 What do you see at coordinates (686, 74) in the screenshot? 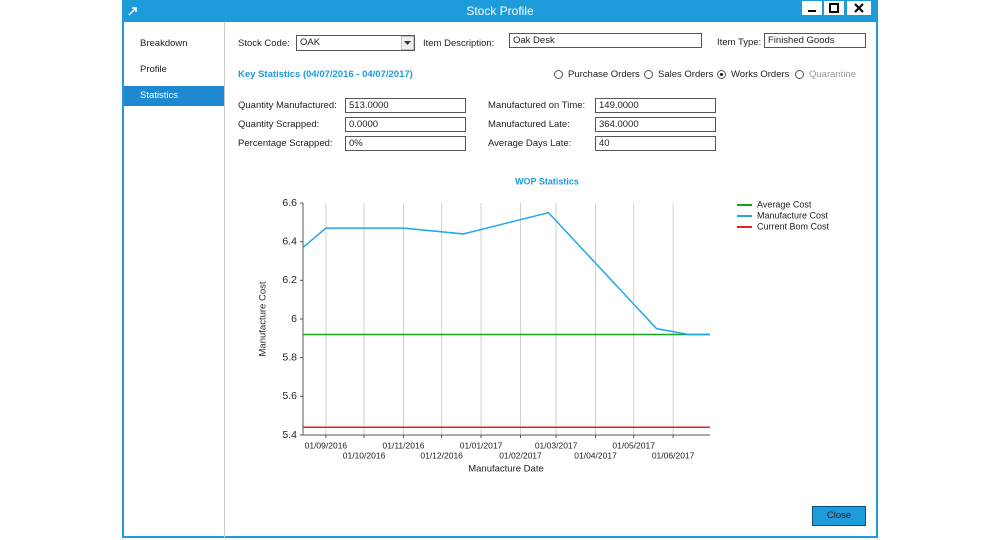
I see `radio-label: Sales Orders` at bounding box center [686, 74].